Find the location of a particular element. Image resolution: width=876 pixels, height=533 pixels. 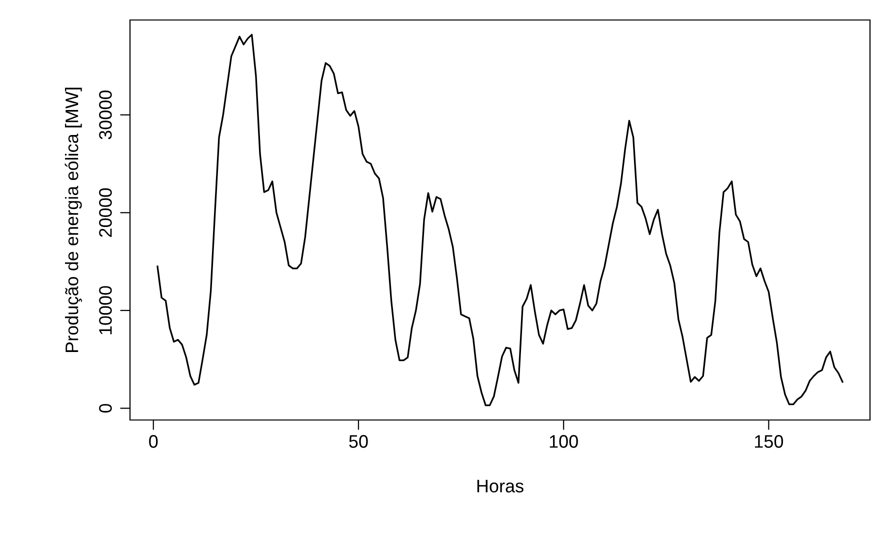

x-axis-title: Horas is located at coordinates (500, 486).